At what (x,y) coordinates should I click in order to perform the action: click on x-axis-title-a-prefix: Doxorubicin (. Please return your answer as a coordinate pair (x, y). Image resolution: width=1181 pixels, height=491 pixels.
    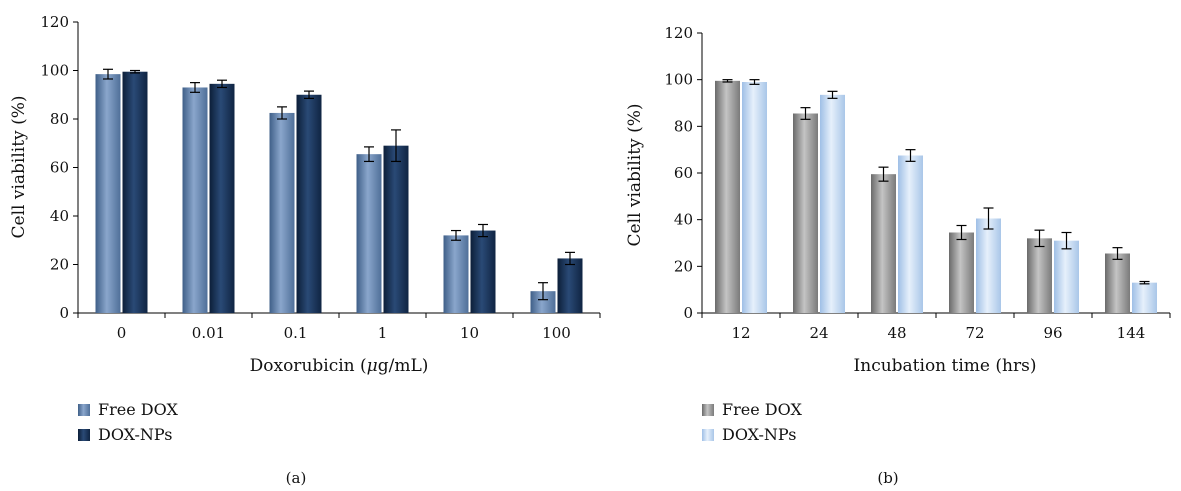
    Looking at the image, I should click on (308, 366).